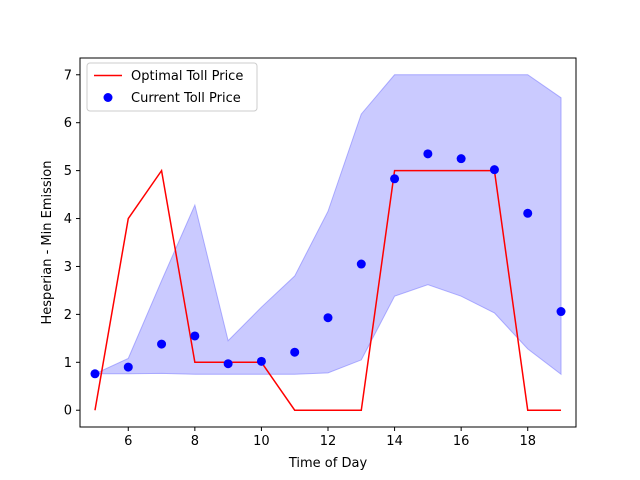  Describe the element at coordinates (47, 243) in the screenshot. I see `y-axis-label: Hesperian - Min Emission` at that location.